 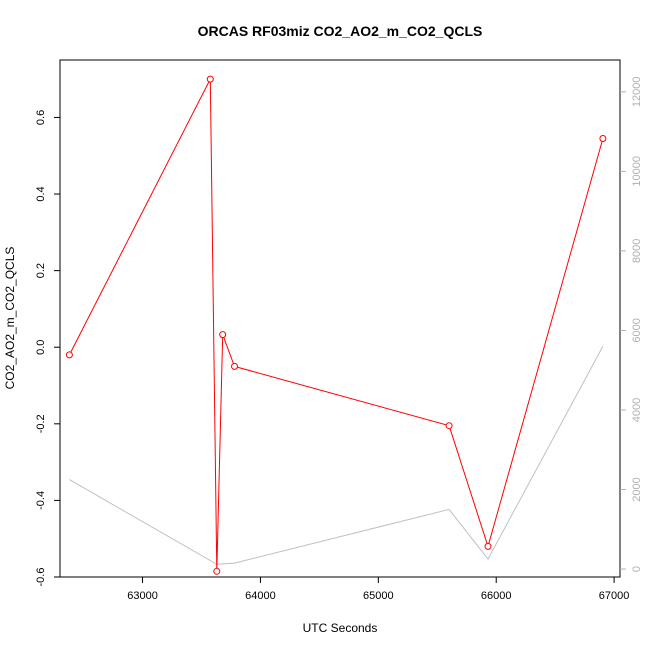 I want to click on x-tick-label: 66000, so click(x=496, y=596).